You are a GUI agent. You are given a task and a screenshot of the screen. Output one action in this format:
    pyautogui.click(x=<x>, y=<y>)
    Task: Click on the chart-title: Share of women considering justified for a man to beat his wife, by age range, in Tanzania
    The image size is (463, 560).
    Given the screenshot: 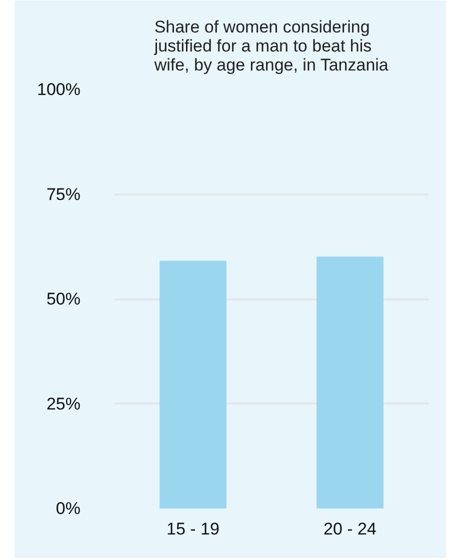 What is the action you would take?
    pyautogui.click(x=271, y=46)
    